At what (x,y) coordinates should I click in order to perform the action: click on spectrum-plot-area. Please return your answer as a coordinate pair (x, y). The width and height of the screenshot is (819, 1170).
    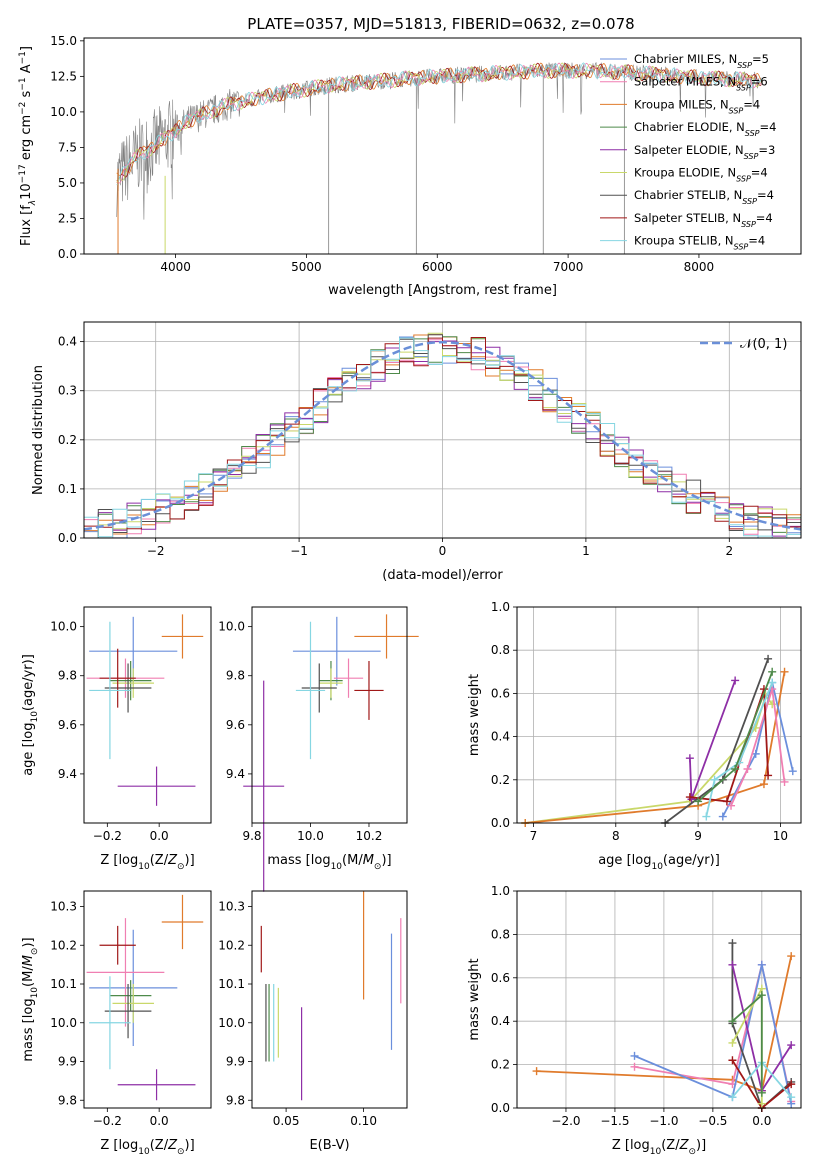
    Looking at the image, I should click on (439, 158).